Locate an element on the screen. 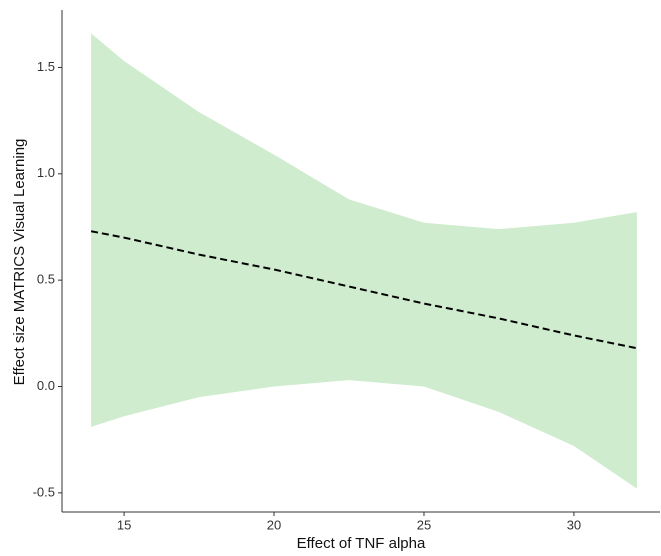 The height and width of the screenshot is (556, 661). y-tick-label: -0.5 is located at coordinates (44, 491).